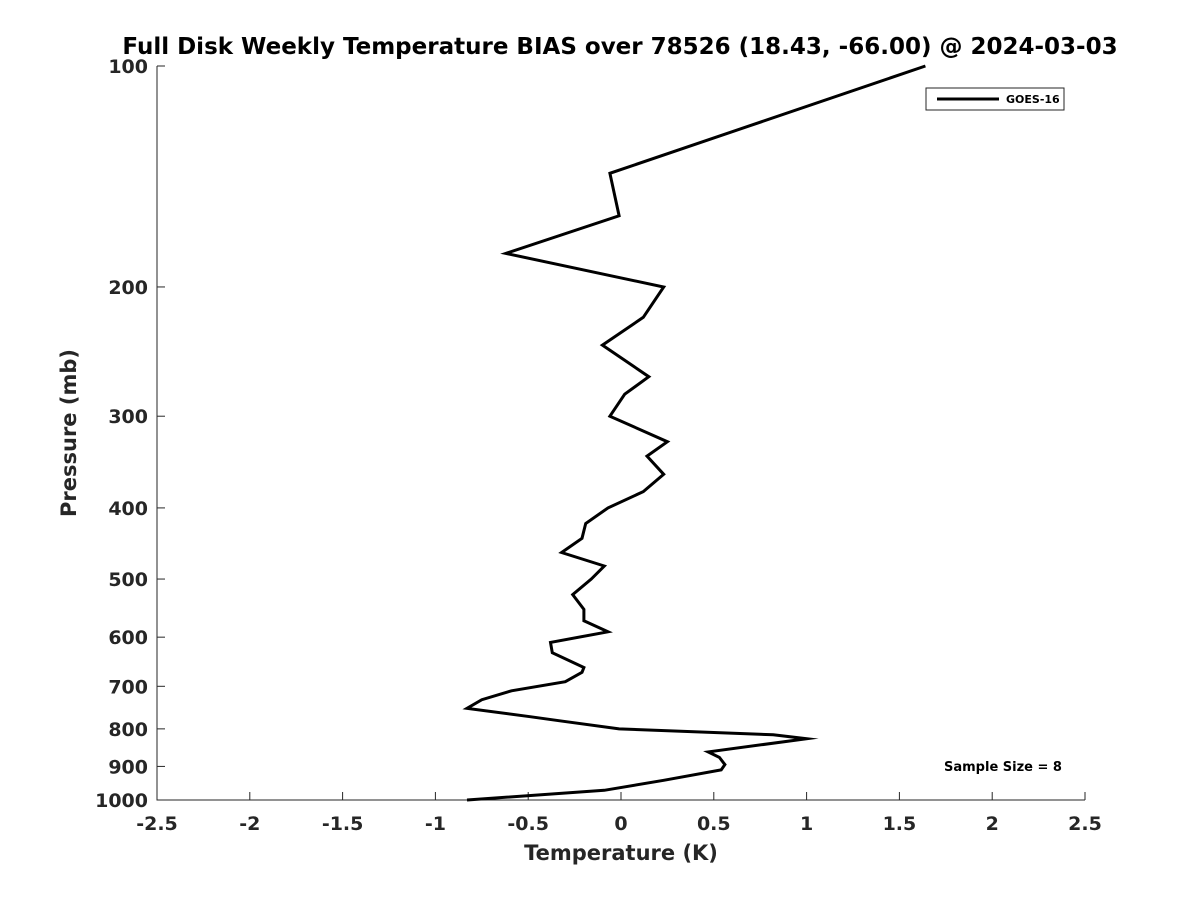  What do you see at coordinates (435, 824) in the screenshot?
I see `x-tick-label: -1` at bounding box center [435, 824].